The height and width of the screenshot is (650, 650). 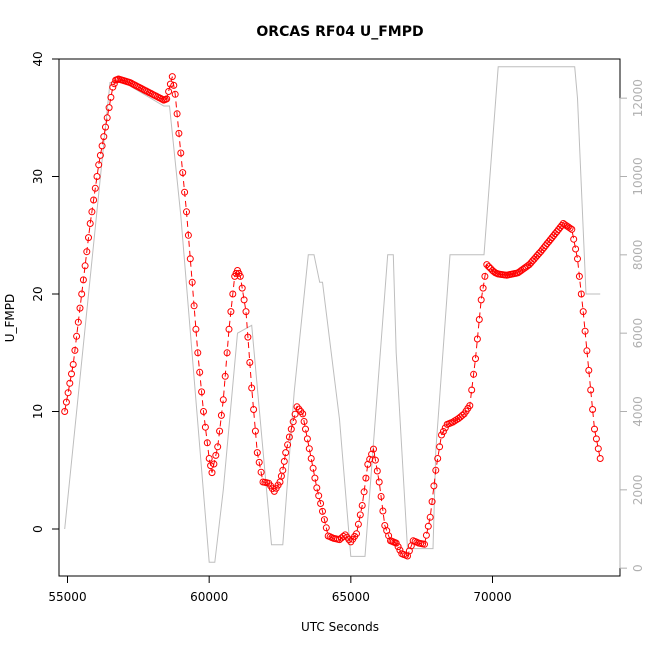 What do you see at coordinates (38, 411) in the screenshot?
I see `y-tick-label: 10` at bounding box center [38, 411].